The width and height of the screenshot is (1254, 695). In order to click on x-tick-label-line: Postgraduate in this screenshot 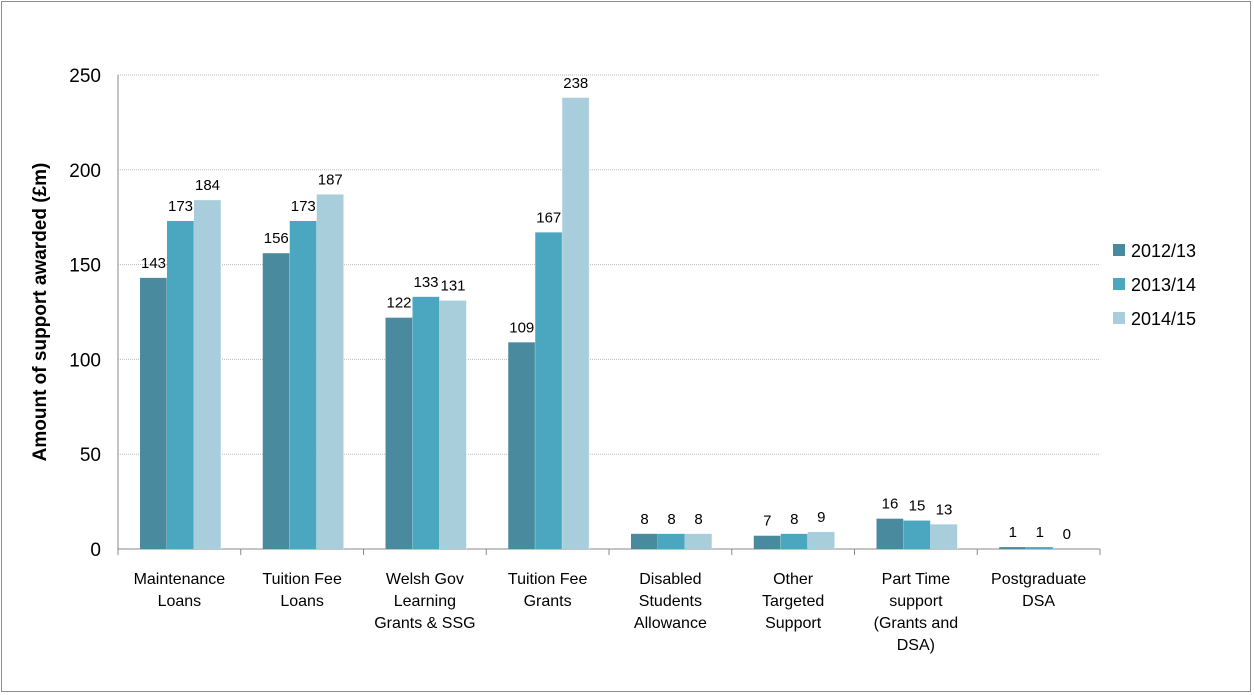, I will do `click(1038, 579)`.